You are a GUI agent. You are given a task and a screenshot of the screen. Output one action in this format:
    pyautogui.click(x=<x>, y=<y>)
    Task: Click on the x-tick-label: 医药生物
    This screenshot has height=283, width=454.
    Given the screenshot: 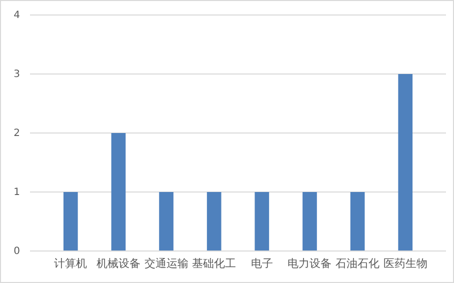 What is the action you would take?
    pyautogui.click(x=405, y=263)
    